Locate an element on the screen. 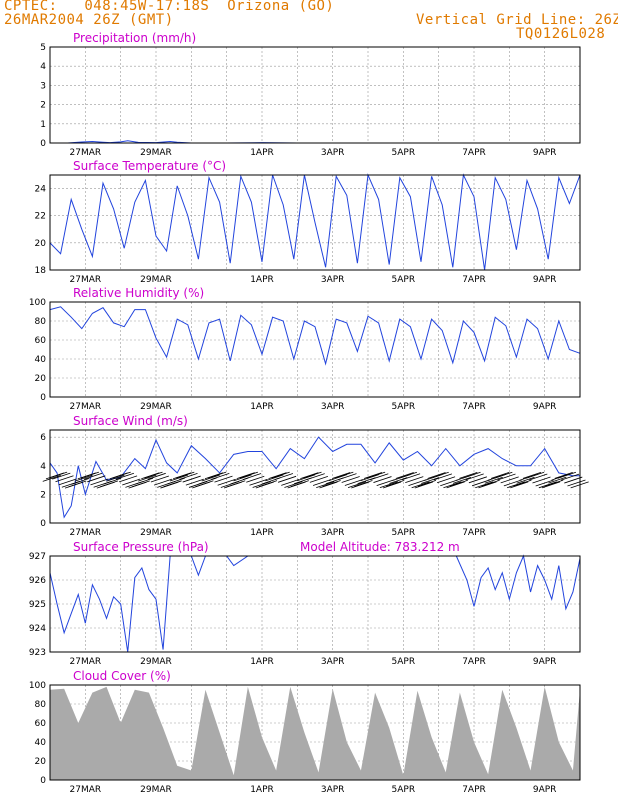 This screenshot has width=618, height=800. panel-title: Cloud Cover (%) is located at coordinates (122, 676).